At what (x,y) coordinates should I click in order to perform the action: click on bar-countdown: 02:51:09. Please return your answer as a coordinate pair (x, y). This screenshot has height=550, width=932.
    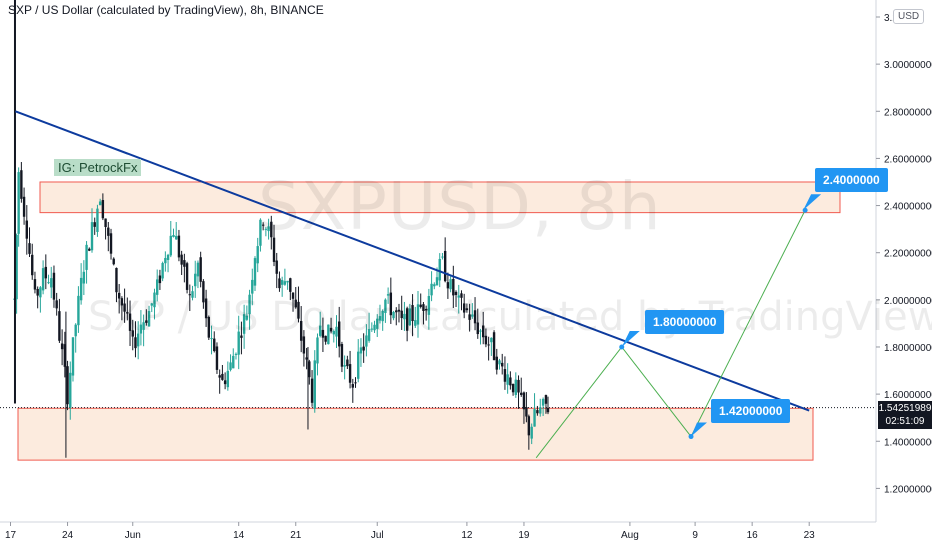
    Looking at the image, I should click on (905, 421).